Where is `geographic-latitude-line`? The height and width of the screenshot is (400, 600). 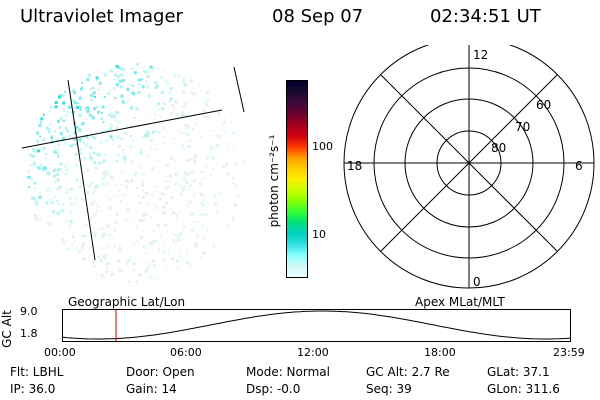
geographic-latitude-line is located at coordinates (122, 129).